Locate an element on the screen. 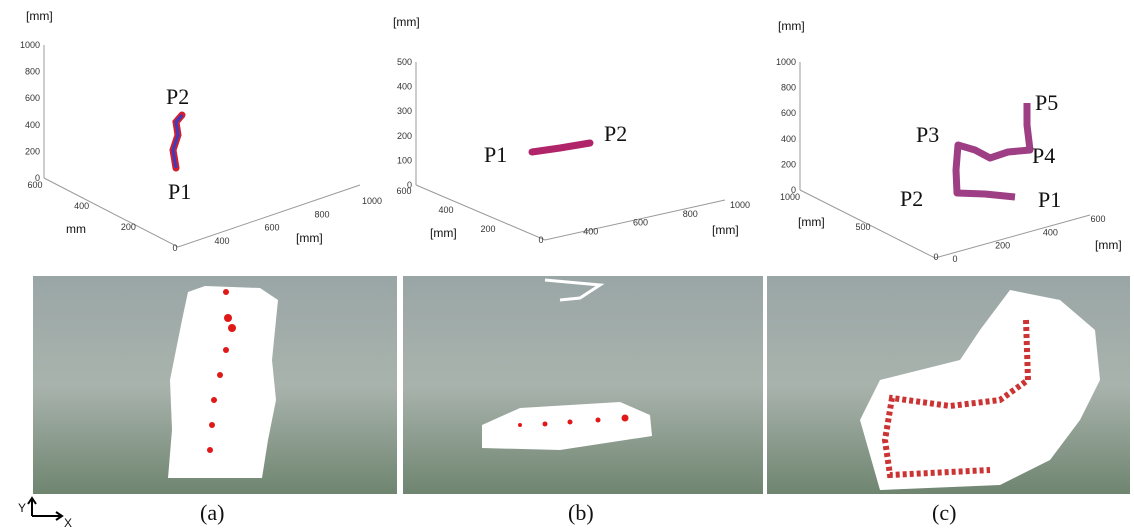  left-tick-label: 500 is located at coordinates (862, 227).